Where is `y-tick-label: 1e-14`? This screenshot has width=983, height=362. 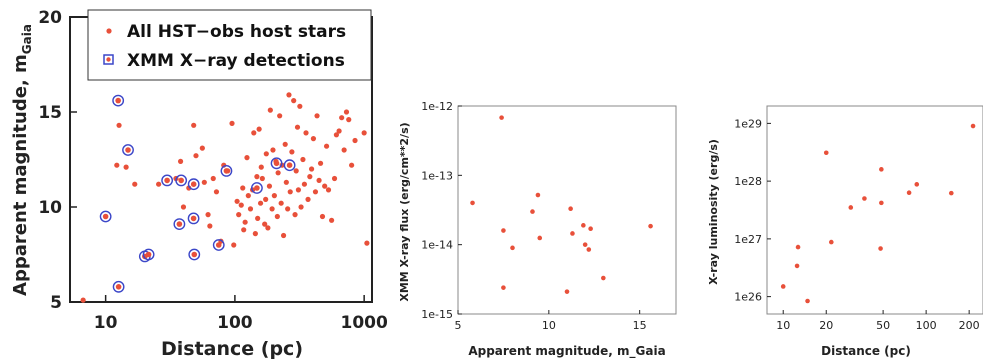 y-tick-label: 1e-14 is located at coordinates (437, 245).